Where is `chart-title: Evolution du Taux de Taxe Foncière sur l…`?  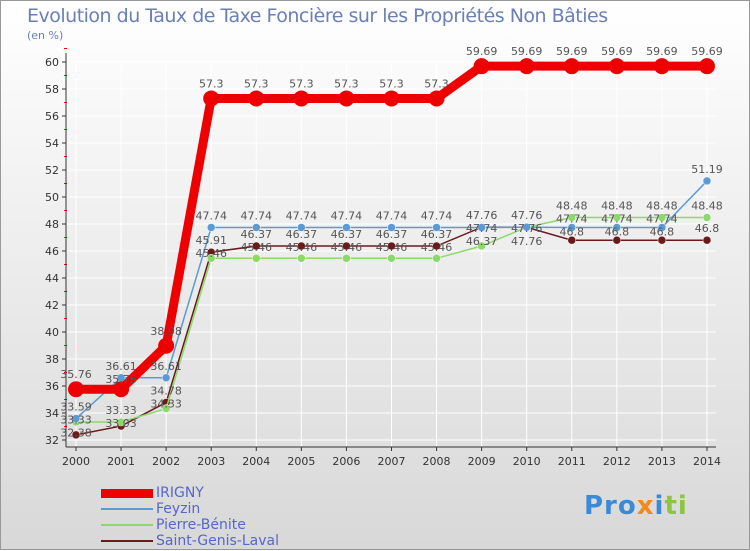 chart-title: Evolution du Taux de Taxe Foncière sur l… is located at coordinates (317, 16).